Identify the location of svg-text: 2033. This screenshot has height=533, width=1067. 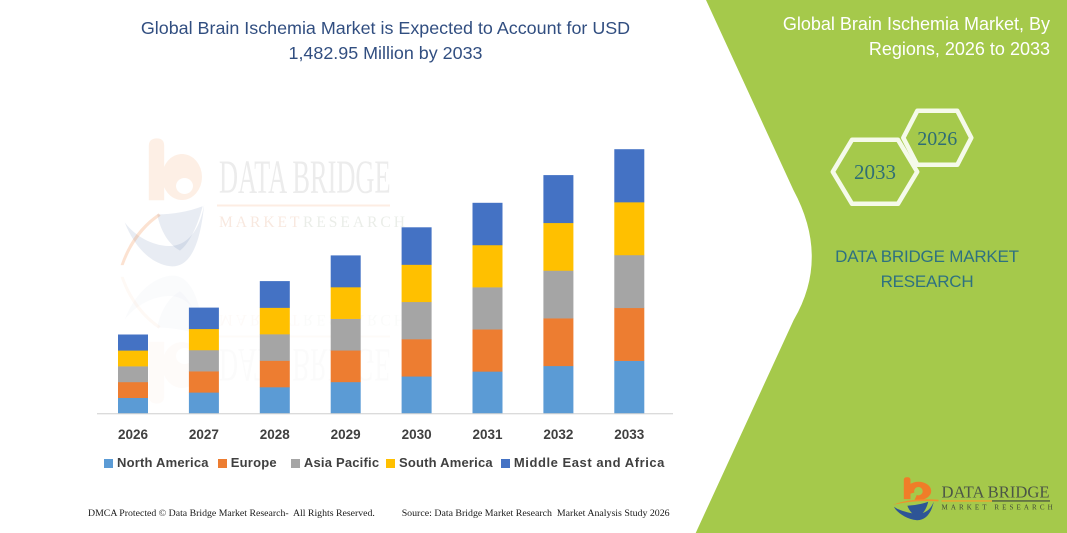
(875, 172).